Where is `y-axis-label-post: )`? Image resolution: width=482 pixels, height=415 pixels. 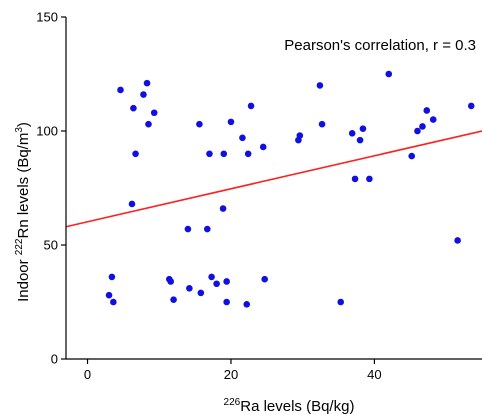
y-axis-label-post: ) is located at coordinates (23, 124).